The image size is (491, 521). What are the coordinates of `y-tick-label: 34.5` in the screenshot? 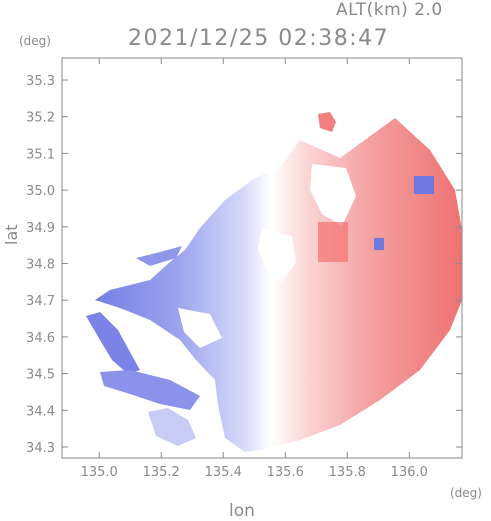 It's located at (40, 375).